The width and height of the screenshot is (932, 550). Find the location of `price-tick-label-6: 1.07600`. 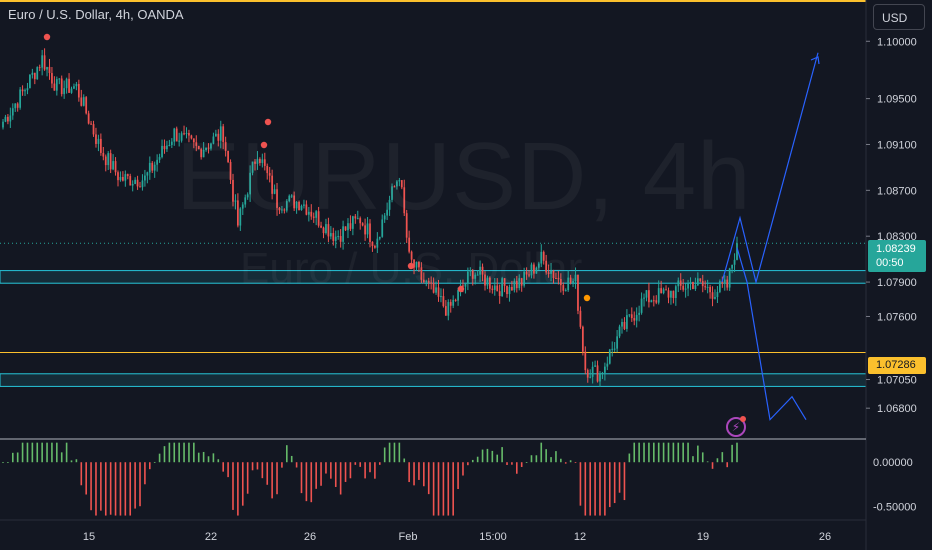

price-tick-label-6: 1.07600 is located at coordinates (897, 317).